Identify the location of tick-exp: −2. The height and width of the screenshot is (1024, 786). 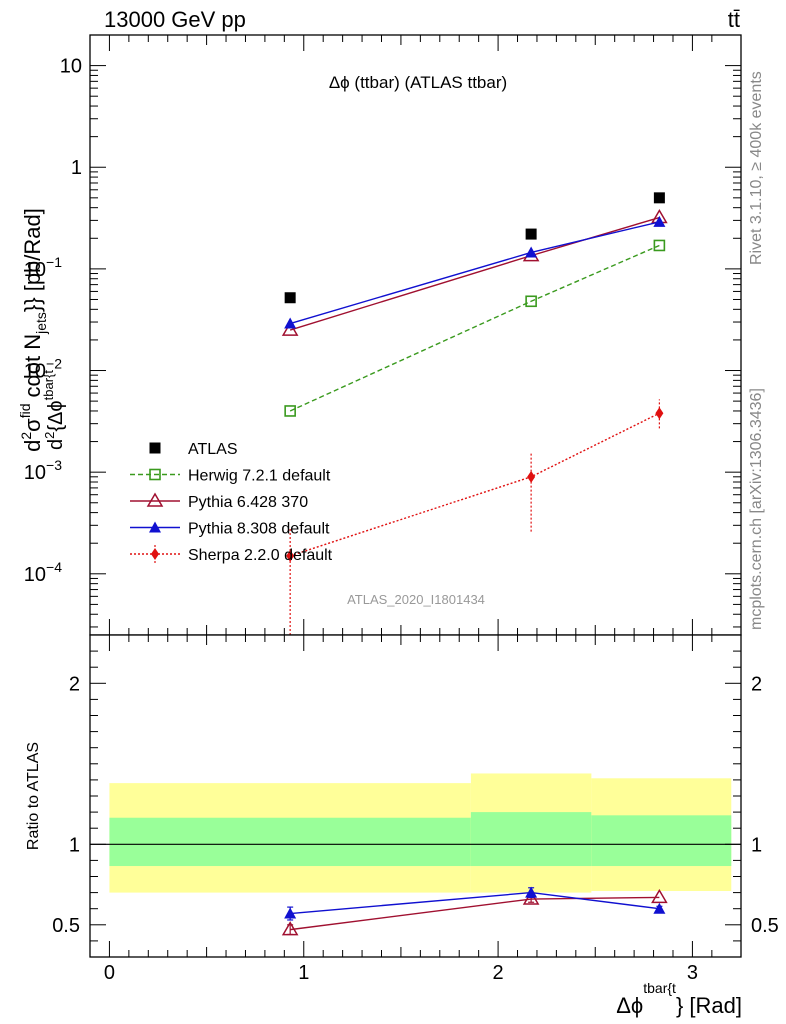
(54, 364).